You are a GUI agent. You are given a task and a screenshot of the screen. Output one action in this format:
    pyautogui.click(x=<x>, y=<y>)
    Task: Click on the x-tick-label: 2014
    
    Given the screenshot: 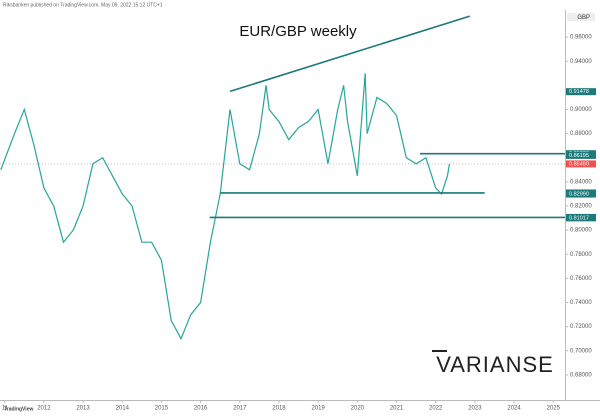 What is the action you would take?
    pyautogui.click(x=123, y=409)
    